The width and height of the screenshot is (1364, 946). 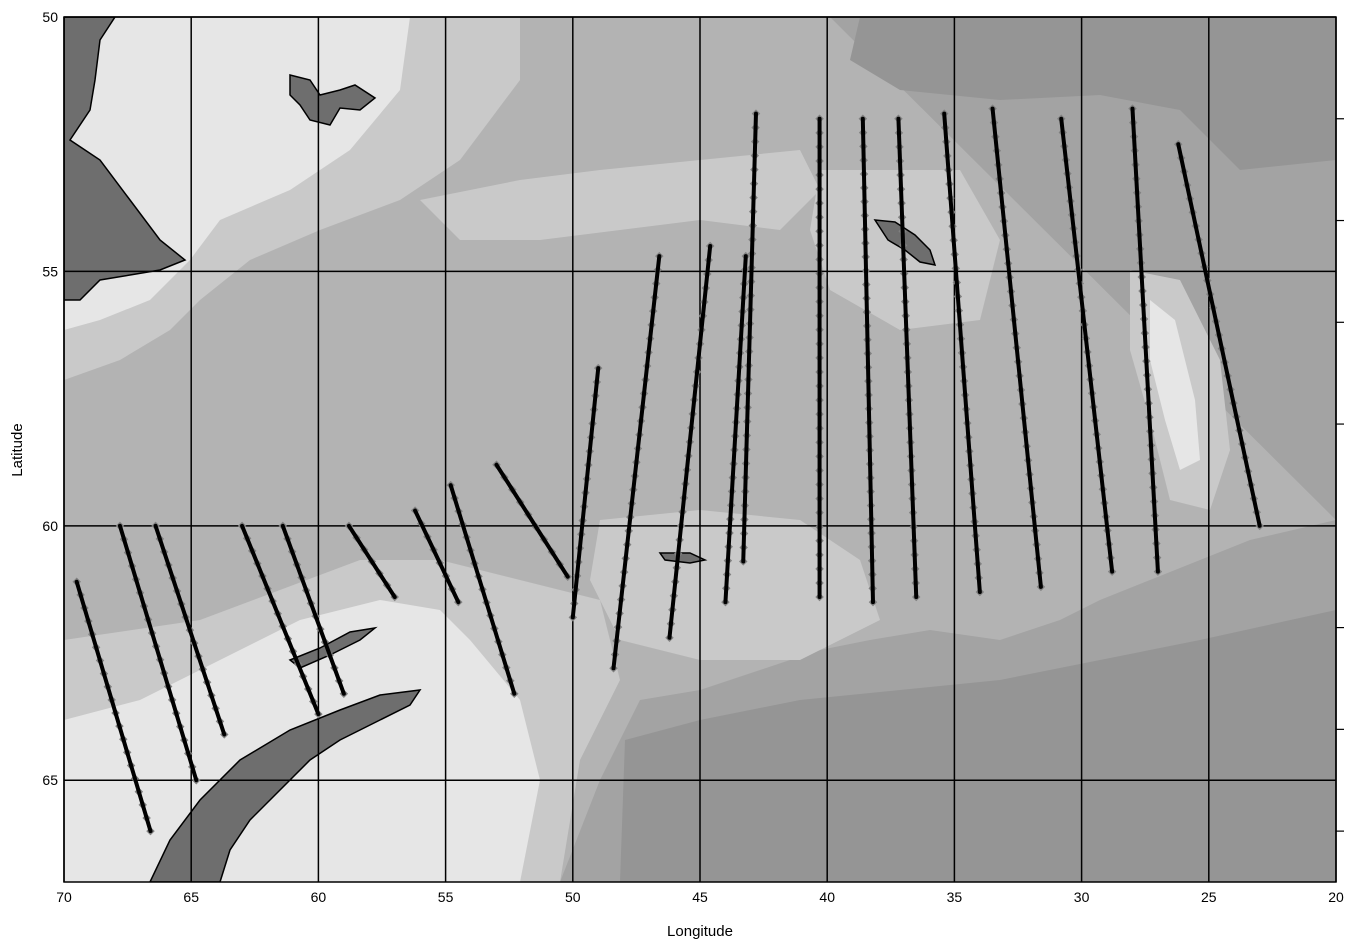 What do you see at coordinates (700, 931) in the screenshot?
I see `x-axis-title: Longitude` at bounding box center [700, 931].